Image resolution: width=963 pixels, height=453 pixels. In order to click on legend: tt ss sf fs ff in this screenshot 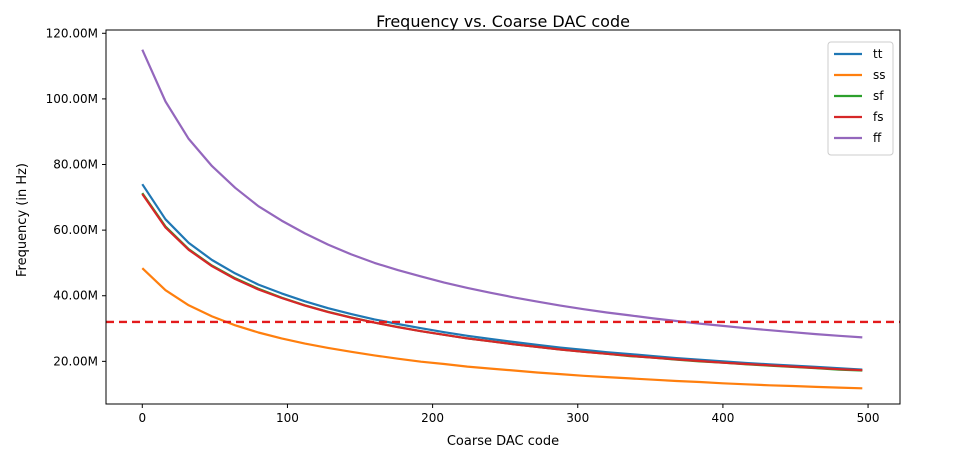, I will do `click(860, 98)`.